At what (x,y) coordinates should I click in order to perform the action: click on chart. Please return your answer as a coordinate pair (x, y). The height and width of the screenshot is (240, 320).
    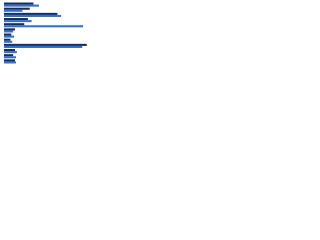
    Looking at the image, I should click on (45, 33).